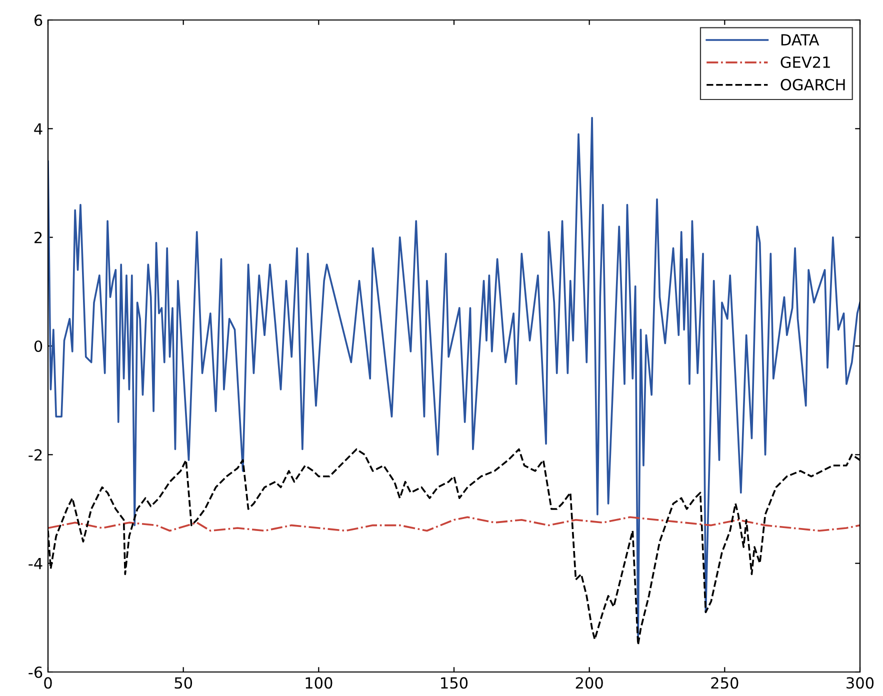 The image size is (883, 696). Describe the element at coordinates (812, 84) in the screenshot. I see `legend-label: OGARCH` at that location.